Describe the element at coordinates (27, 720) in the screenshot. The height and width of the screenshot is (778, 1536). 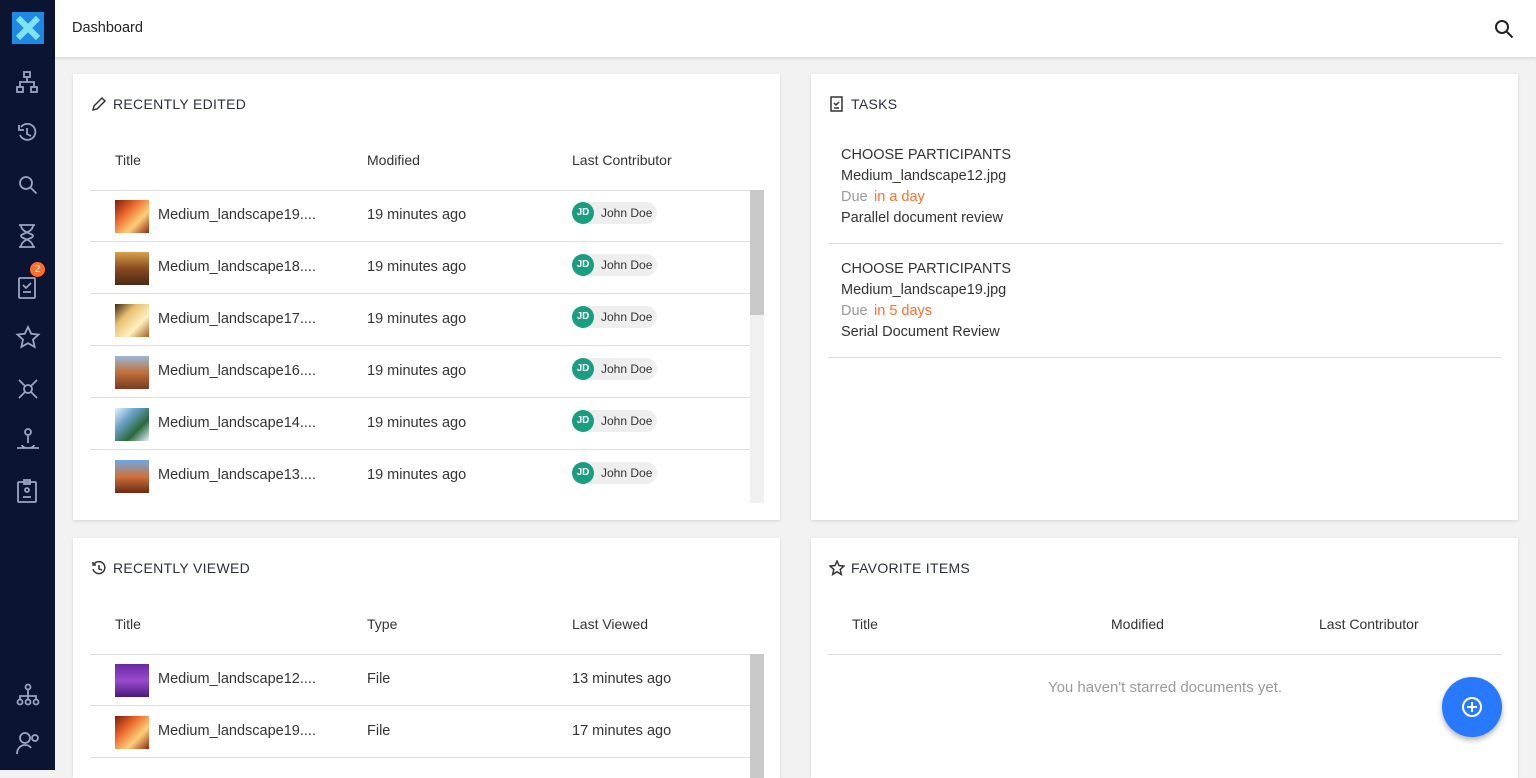
I see `nav-bottom-icons` at that location.